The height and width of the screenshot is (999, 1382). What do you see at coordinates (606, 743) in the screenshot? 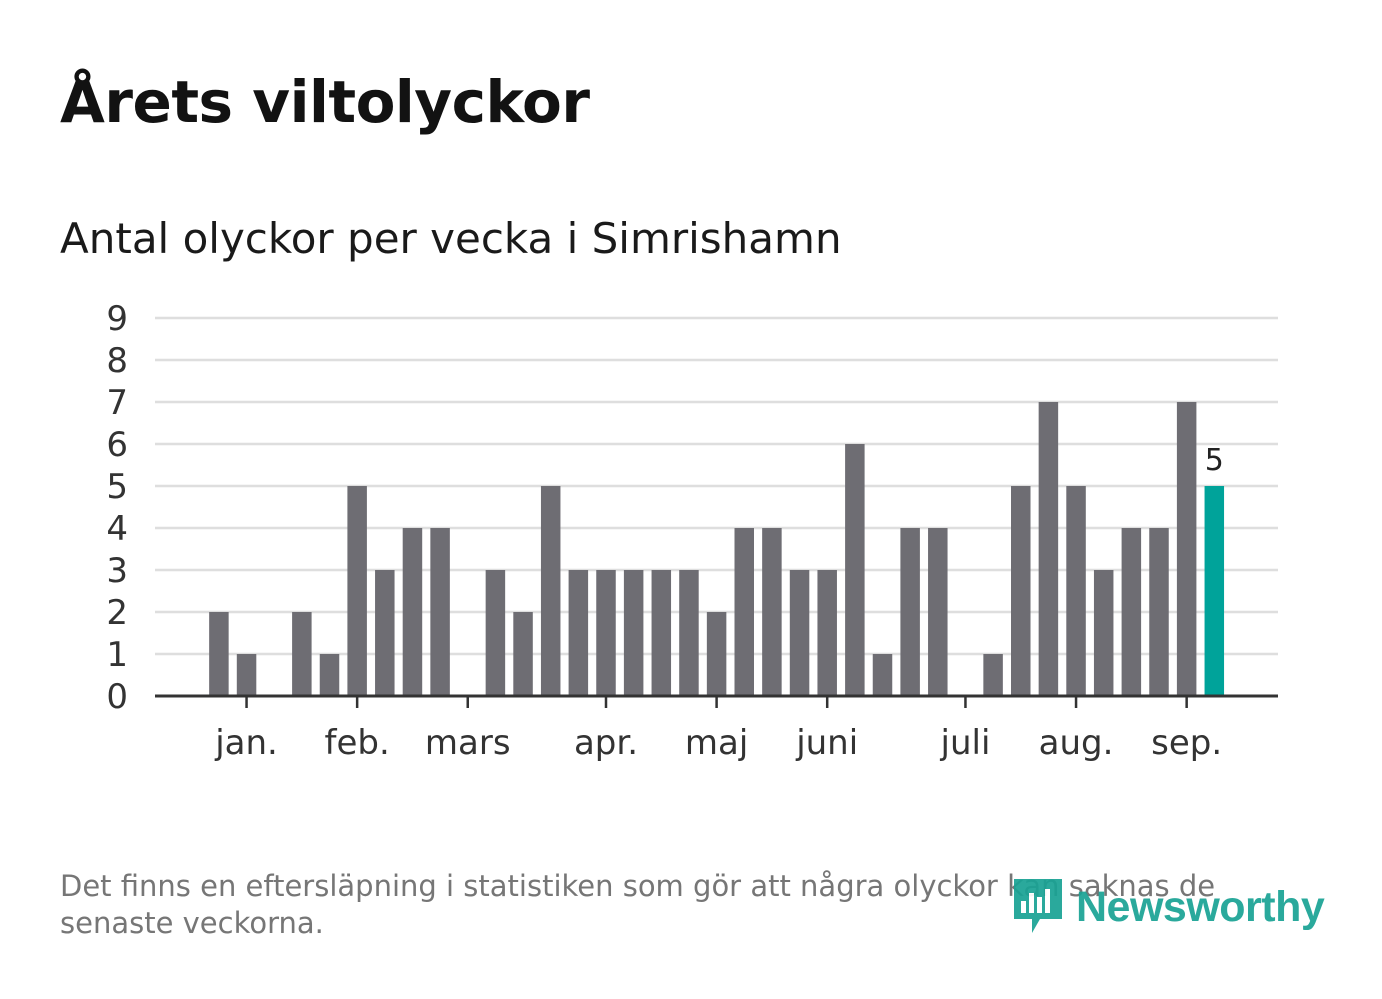
I see `x-tick-label: apr.` at bounding box center [606, 743].